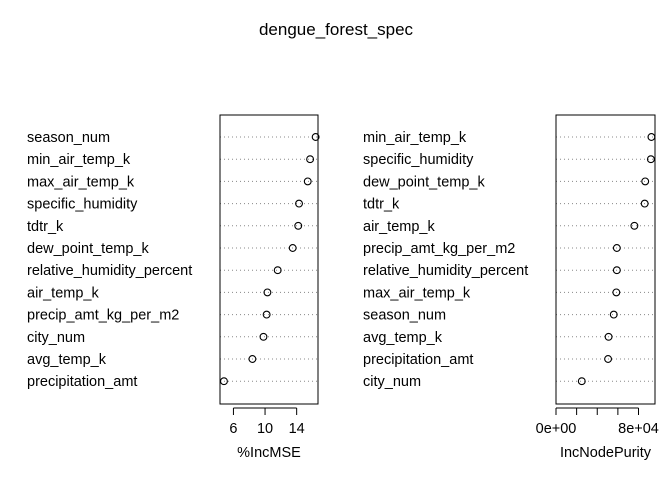 Image resolution: width=672 pixels, height=480 pixels. Describe the element at coordinates (606, 453) in the screenshot. I see `x-axis-title: IncNodePurity` at that location.